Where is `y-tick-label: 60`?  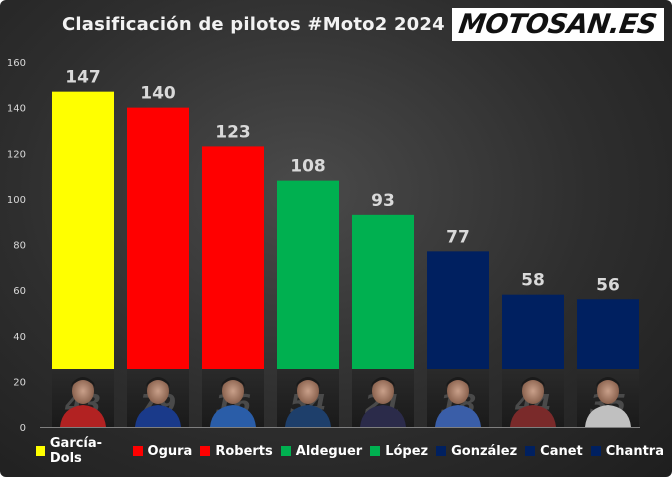
y-tick-label: 60 is located at coordinates (19, 291).